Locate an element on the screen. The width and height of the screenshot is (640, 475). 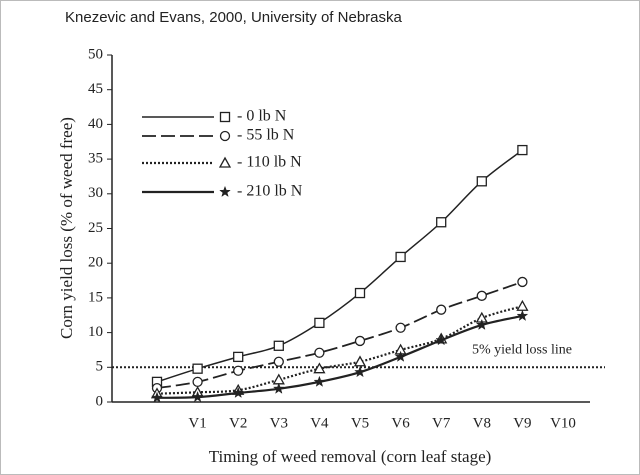
x-tick-label: V5 is located at coordinates (360, 423).